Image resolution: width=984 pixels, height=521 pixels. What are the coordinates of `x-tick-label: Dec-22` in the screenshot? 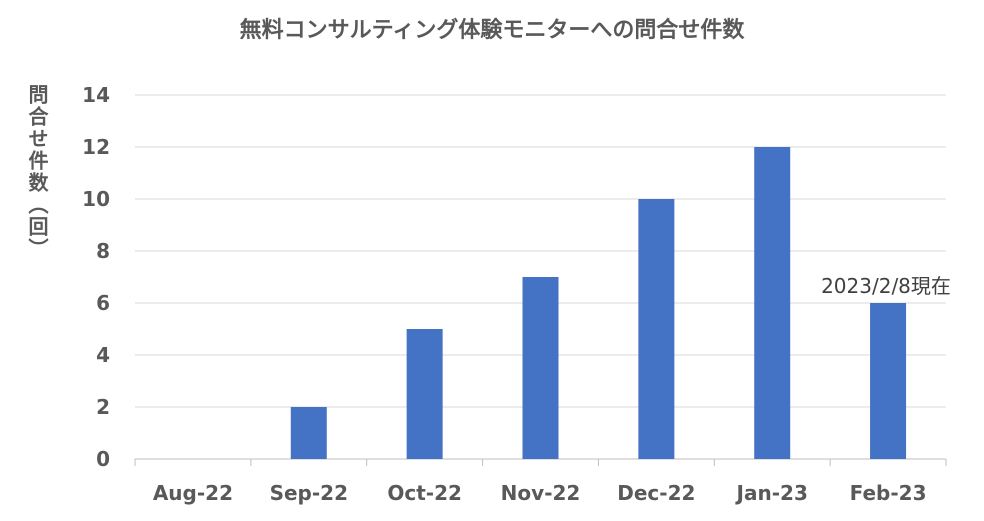 It's located at (656, 493).